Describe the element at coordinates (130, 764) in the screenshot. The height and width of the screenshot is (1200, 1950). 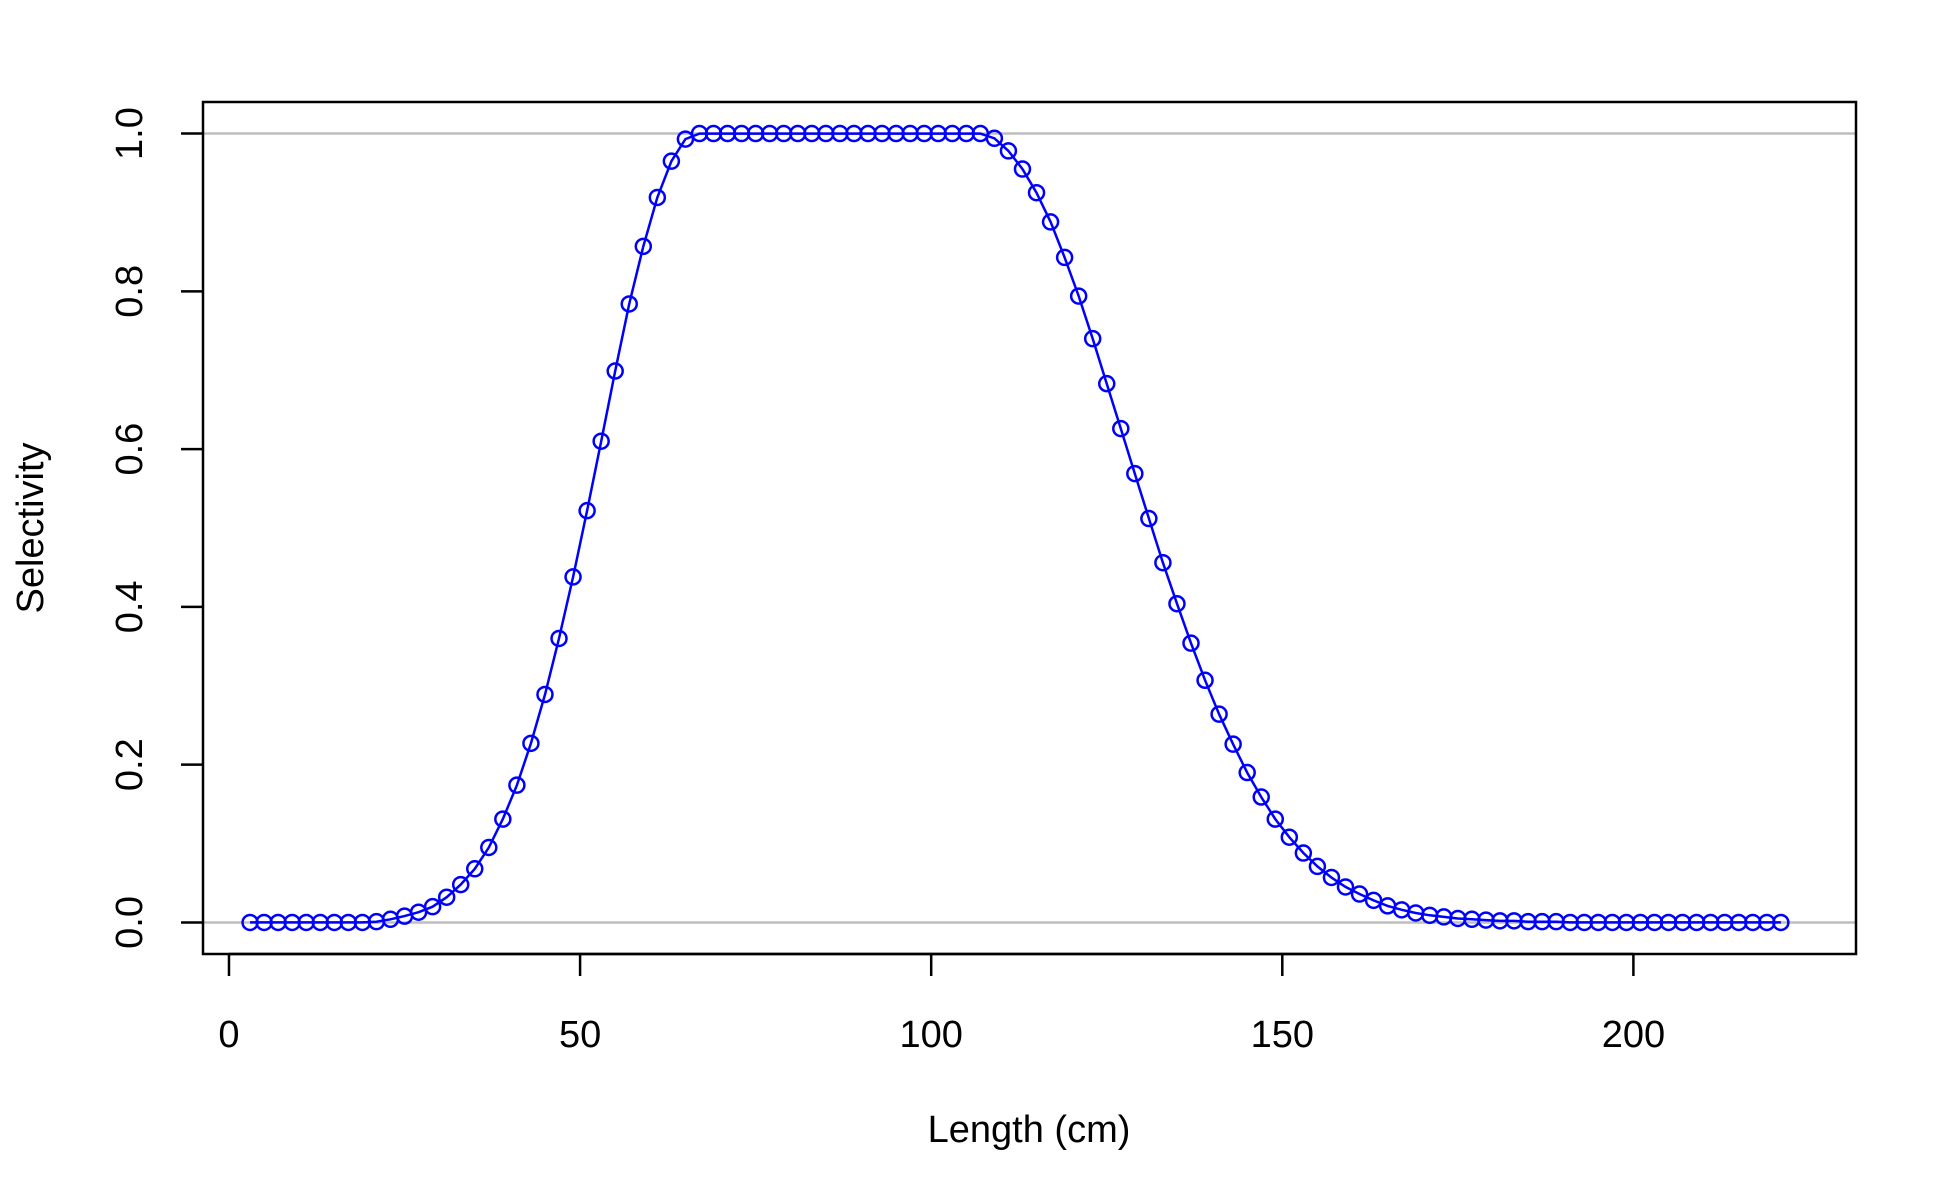
I see `y-tick-label: 0.2` at that location.